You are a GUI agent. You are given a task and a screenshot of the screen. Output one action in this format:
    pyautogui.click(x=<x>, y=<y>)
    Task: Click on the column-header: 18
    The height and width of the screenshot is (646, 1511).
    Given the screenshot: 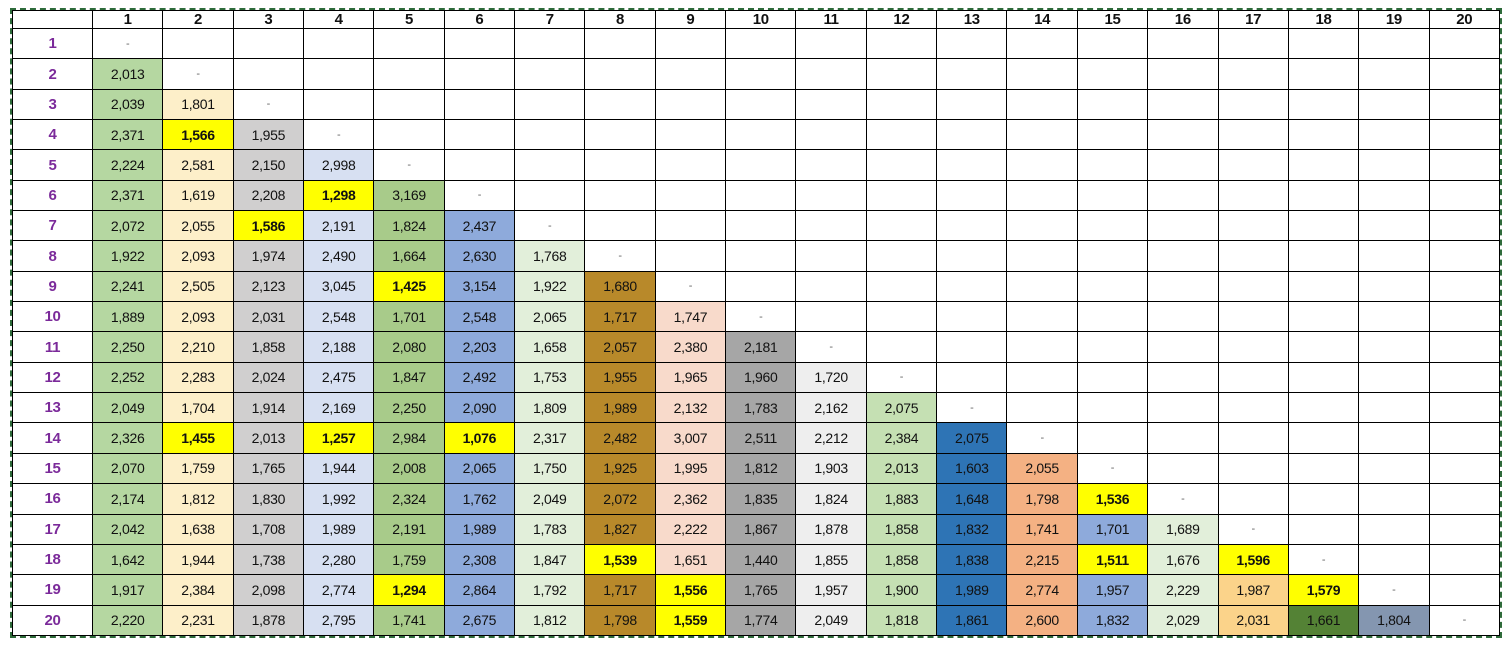 What is the action you would take?
    pyautogui.click(x=1323, y=19)
    